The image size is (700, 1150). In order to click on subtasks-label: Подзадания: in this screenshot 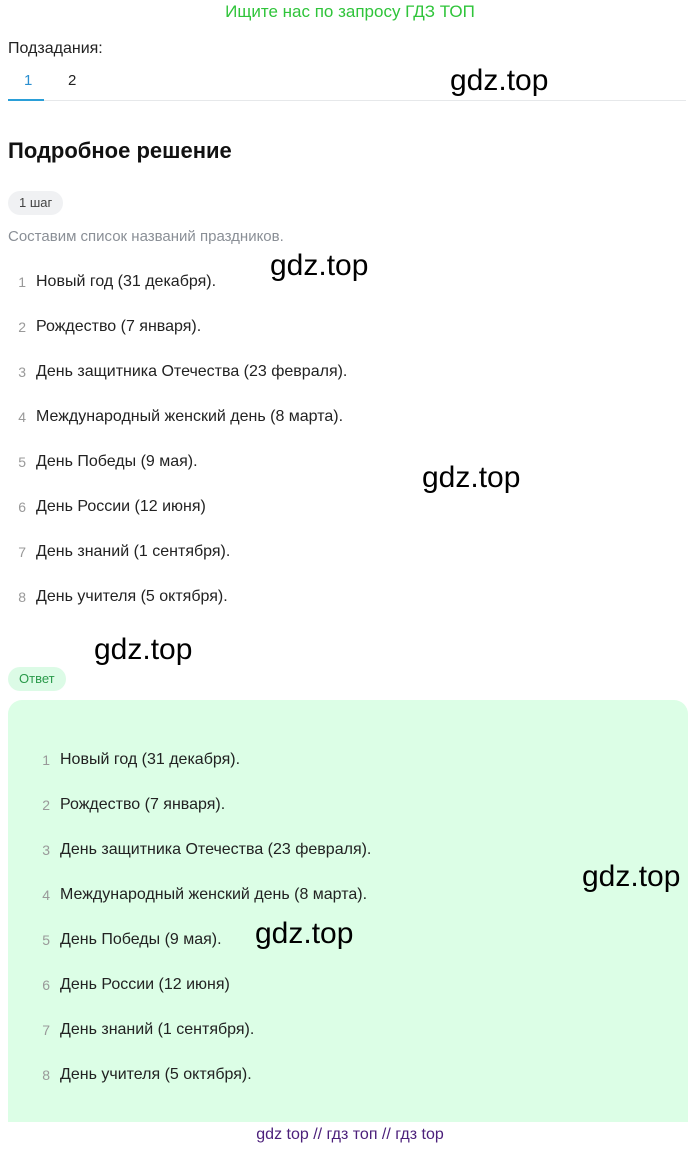, I will do `click(55, 48)`.